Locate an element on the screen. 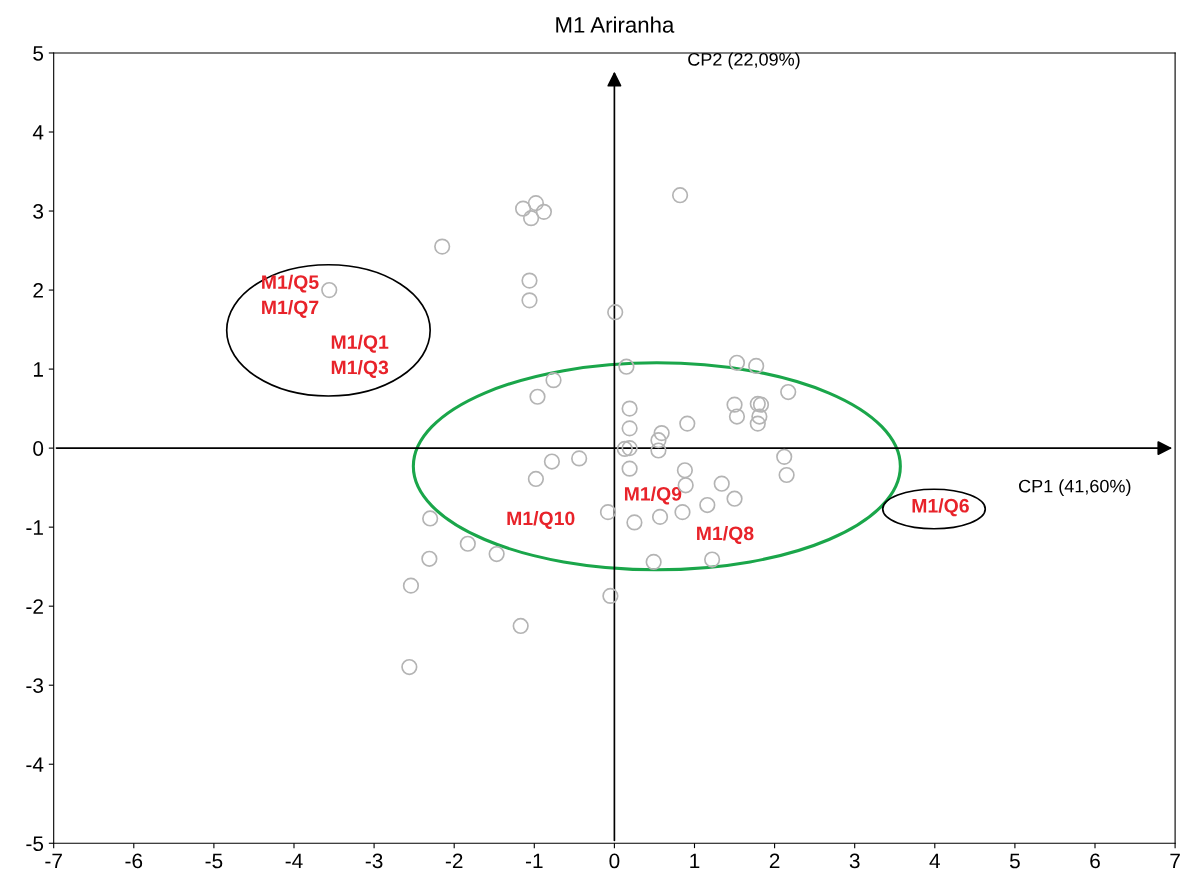  x-tick-label: -4 is located at coordinates (294, 861).